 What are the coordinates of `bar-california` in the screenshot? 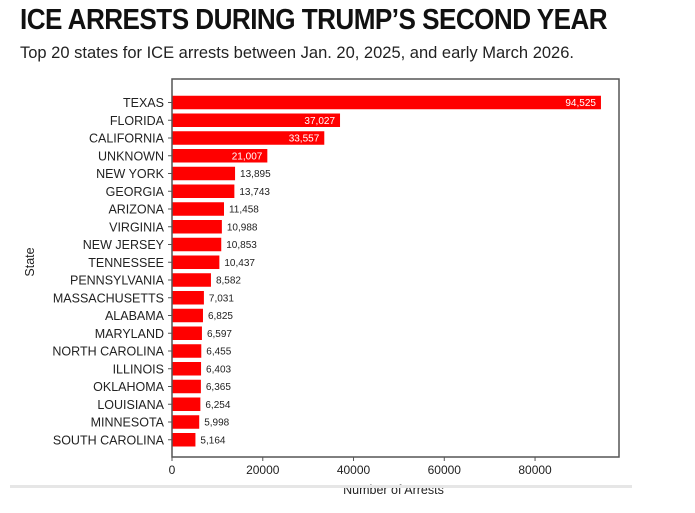 It's located at (248, 138).